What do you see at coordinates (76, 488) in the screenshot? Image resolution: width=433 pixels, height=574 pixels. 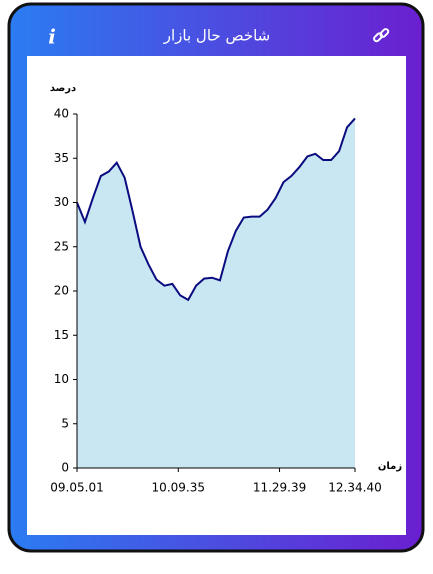 I see `x-tick-label: 09.05.01` at bounding box center [76, 488].